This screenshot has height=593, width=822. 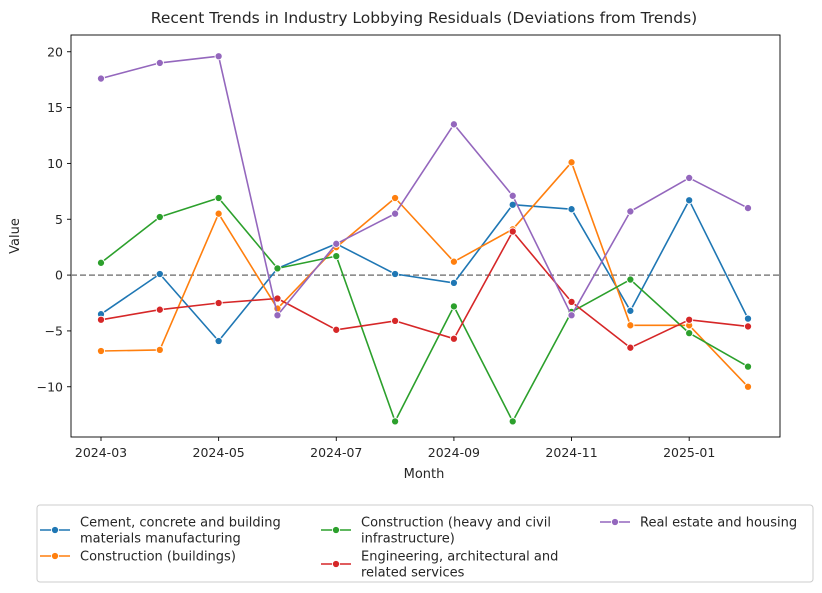 What do you see at coordinates (55, 107) in the screenshot?
I see `y-tick-label: 15` at bounding box center [55, 107].